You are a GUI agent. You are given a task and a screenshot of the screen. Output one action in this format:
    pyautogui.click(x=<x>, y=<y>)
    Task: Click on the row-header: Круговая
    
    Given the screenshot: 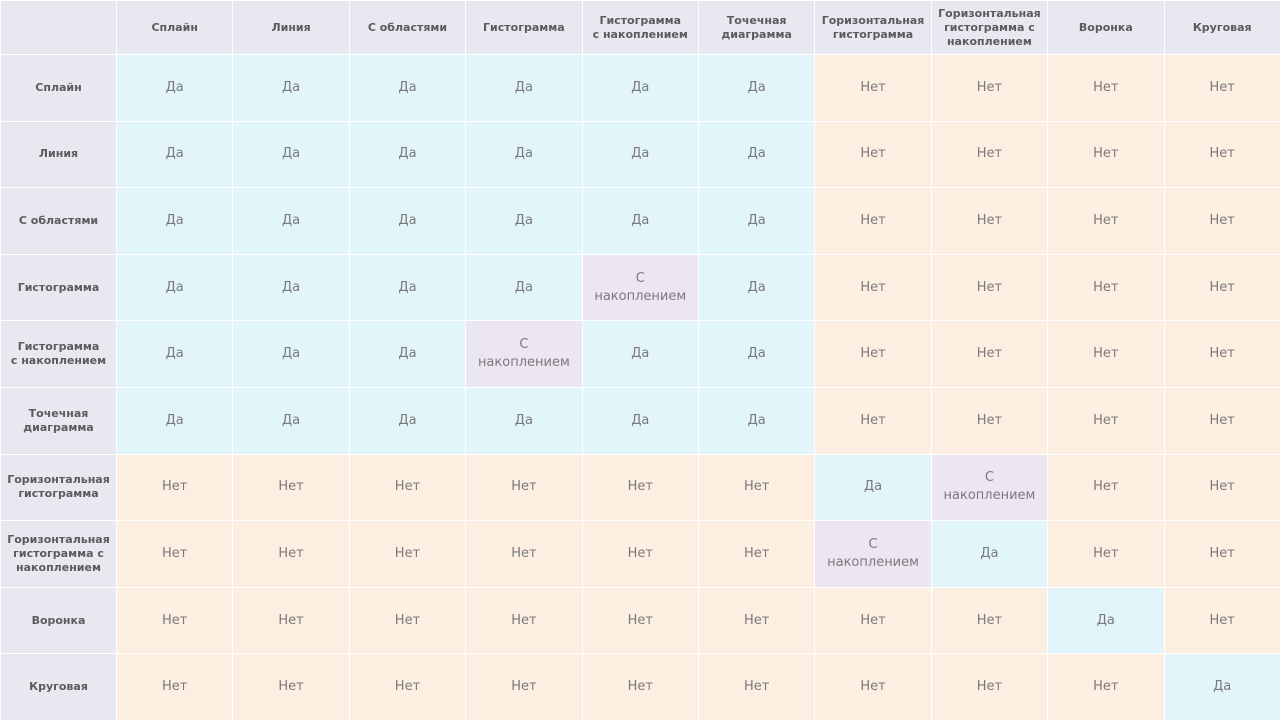 What is the action you would take?
    pyautogui.click(x=58, y=686)
    